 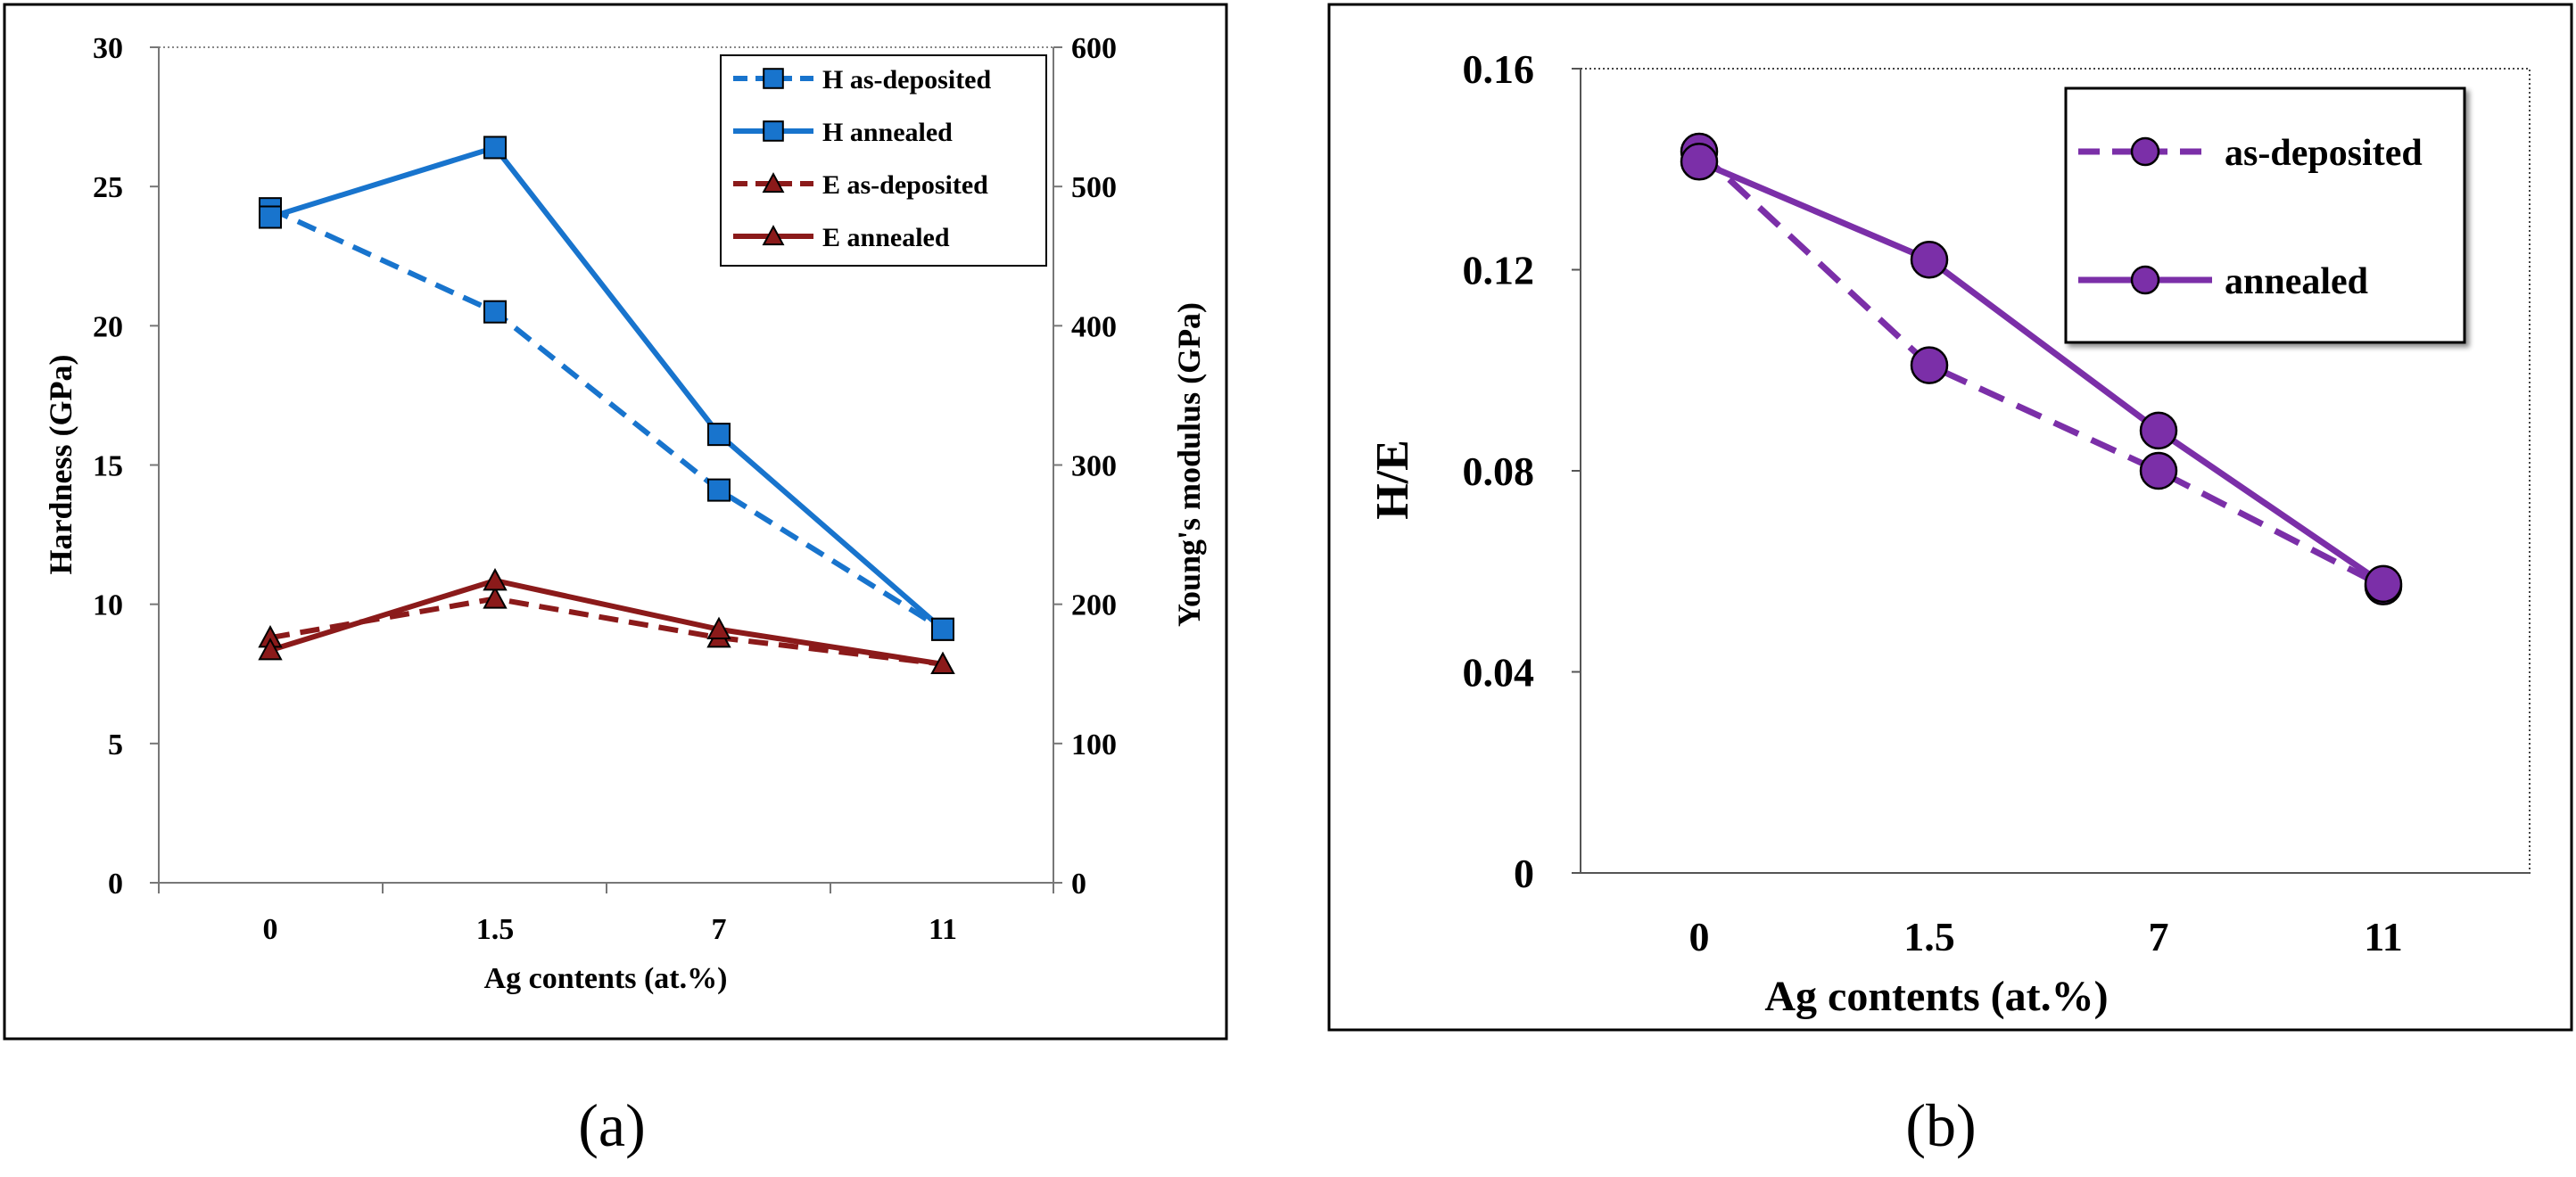 What do you see at coordinates (1094, 605) in the screenshot?
I see `y-right-tick-label: 200` at bounding box center [1094, 605].